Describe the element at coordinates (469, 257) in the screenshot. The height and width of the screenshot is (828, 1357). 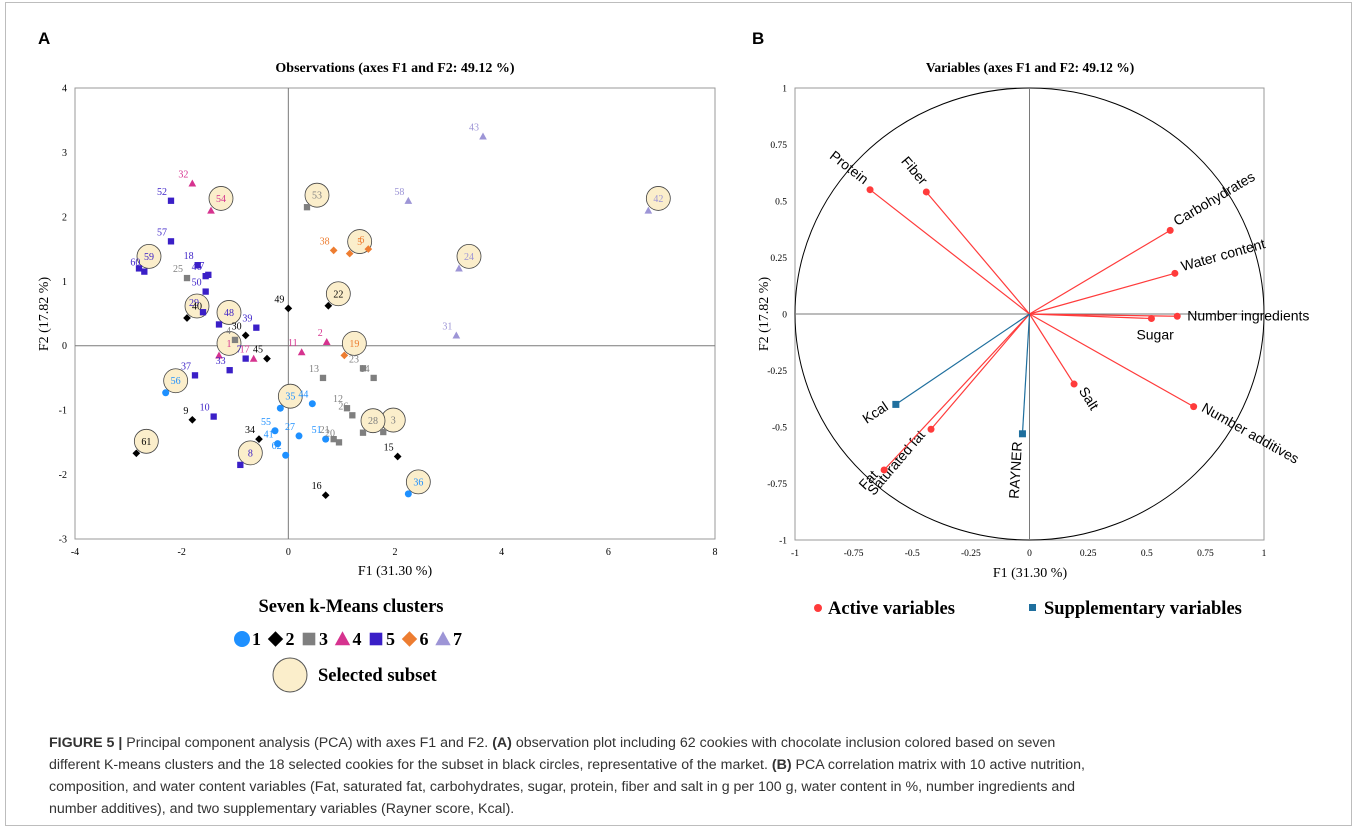
I see `observation-label: 24` at that location.